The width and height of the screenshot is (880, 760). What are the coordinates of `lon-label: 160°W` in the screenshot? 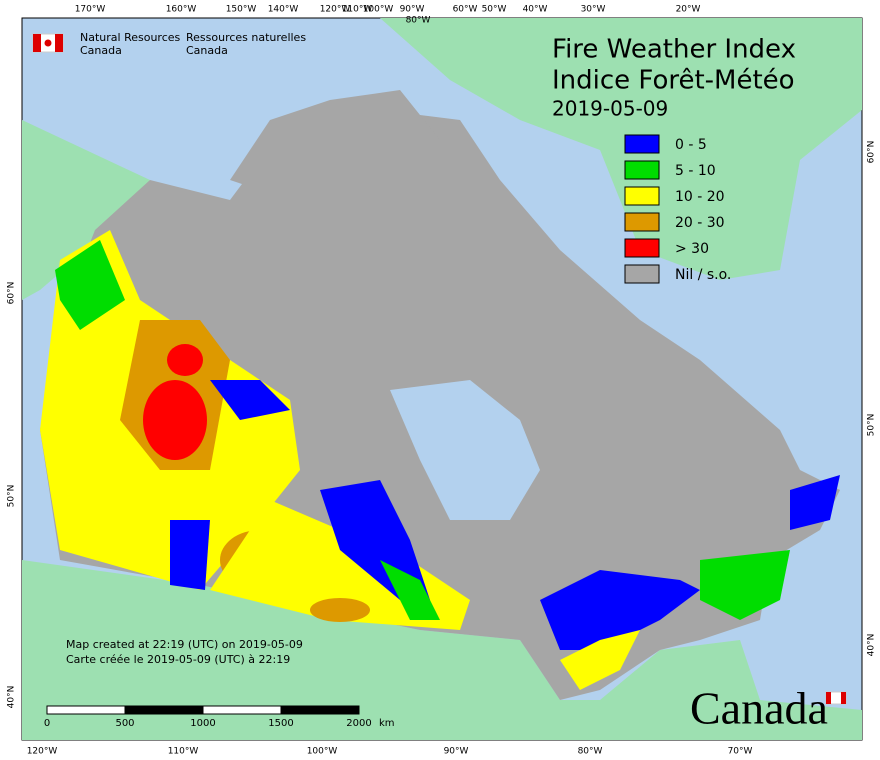 It's located at (181, 10).